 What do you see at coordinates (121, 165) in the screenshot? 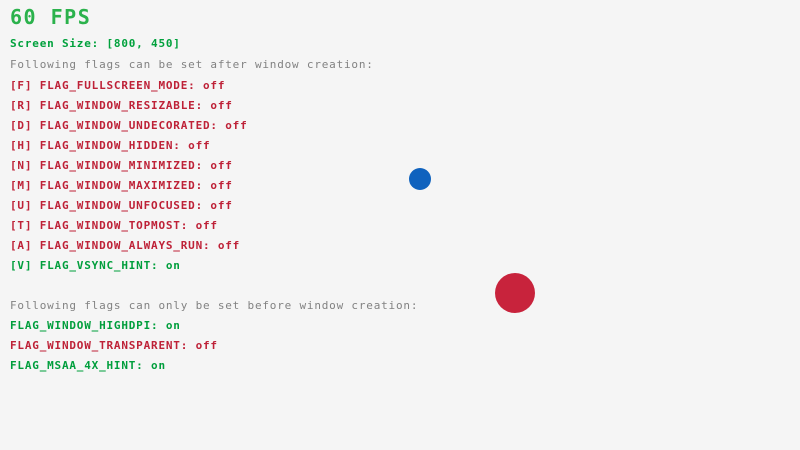
I see `flag-row-window-minimized: [N] FLAG_WINDOW_MINIMIZED: off` at bounding box center [121, 165].